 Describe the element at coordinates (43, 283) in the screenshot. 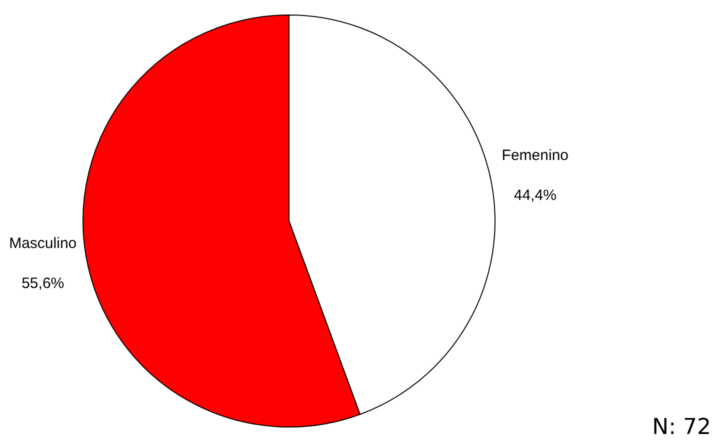

I see `data-label: 55,6%` at that location.